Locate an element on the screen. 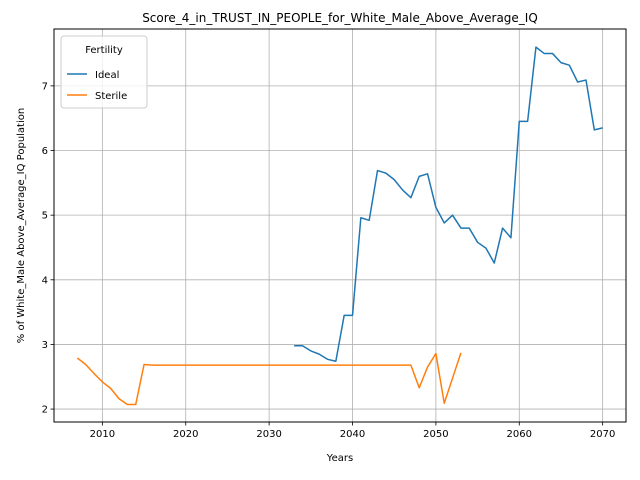 The height and width of the screenshot is (480, 640). x-tick-label: 2060 is located at coordinates (519, 434).